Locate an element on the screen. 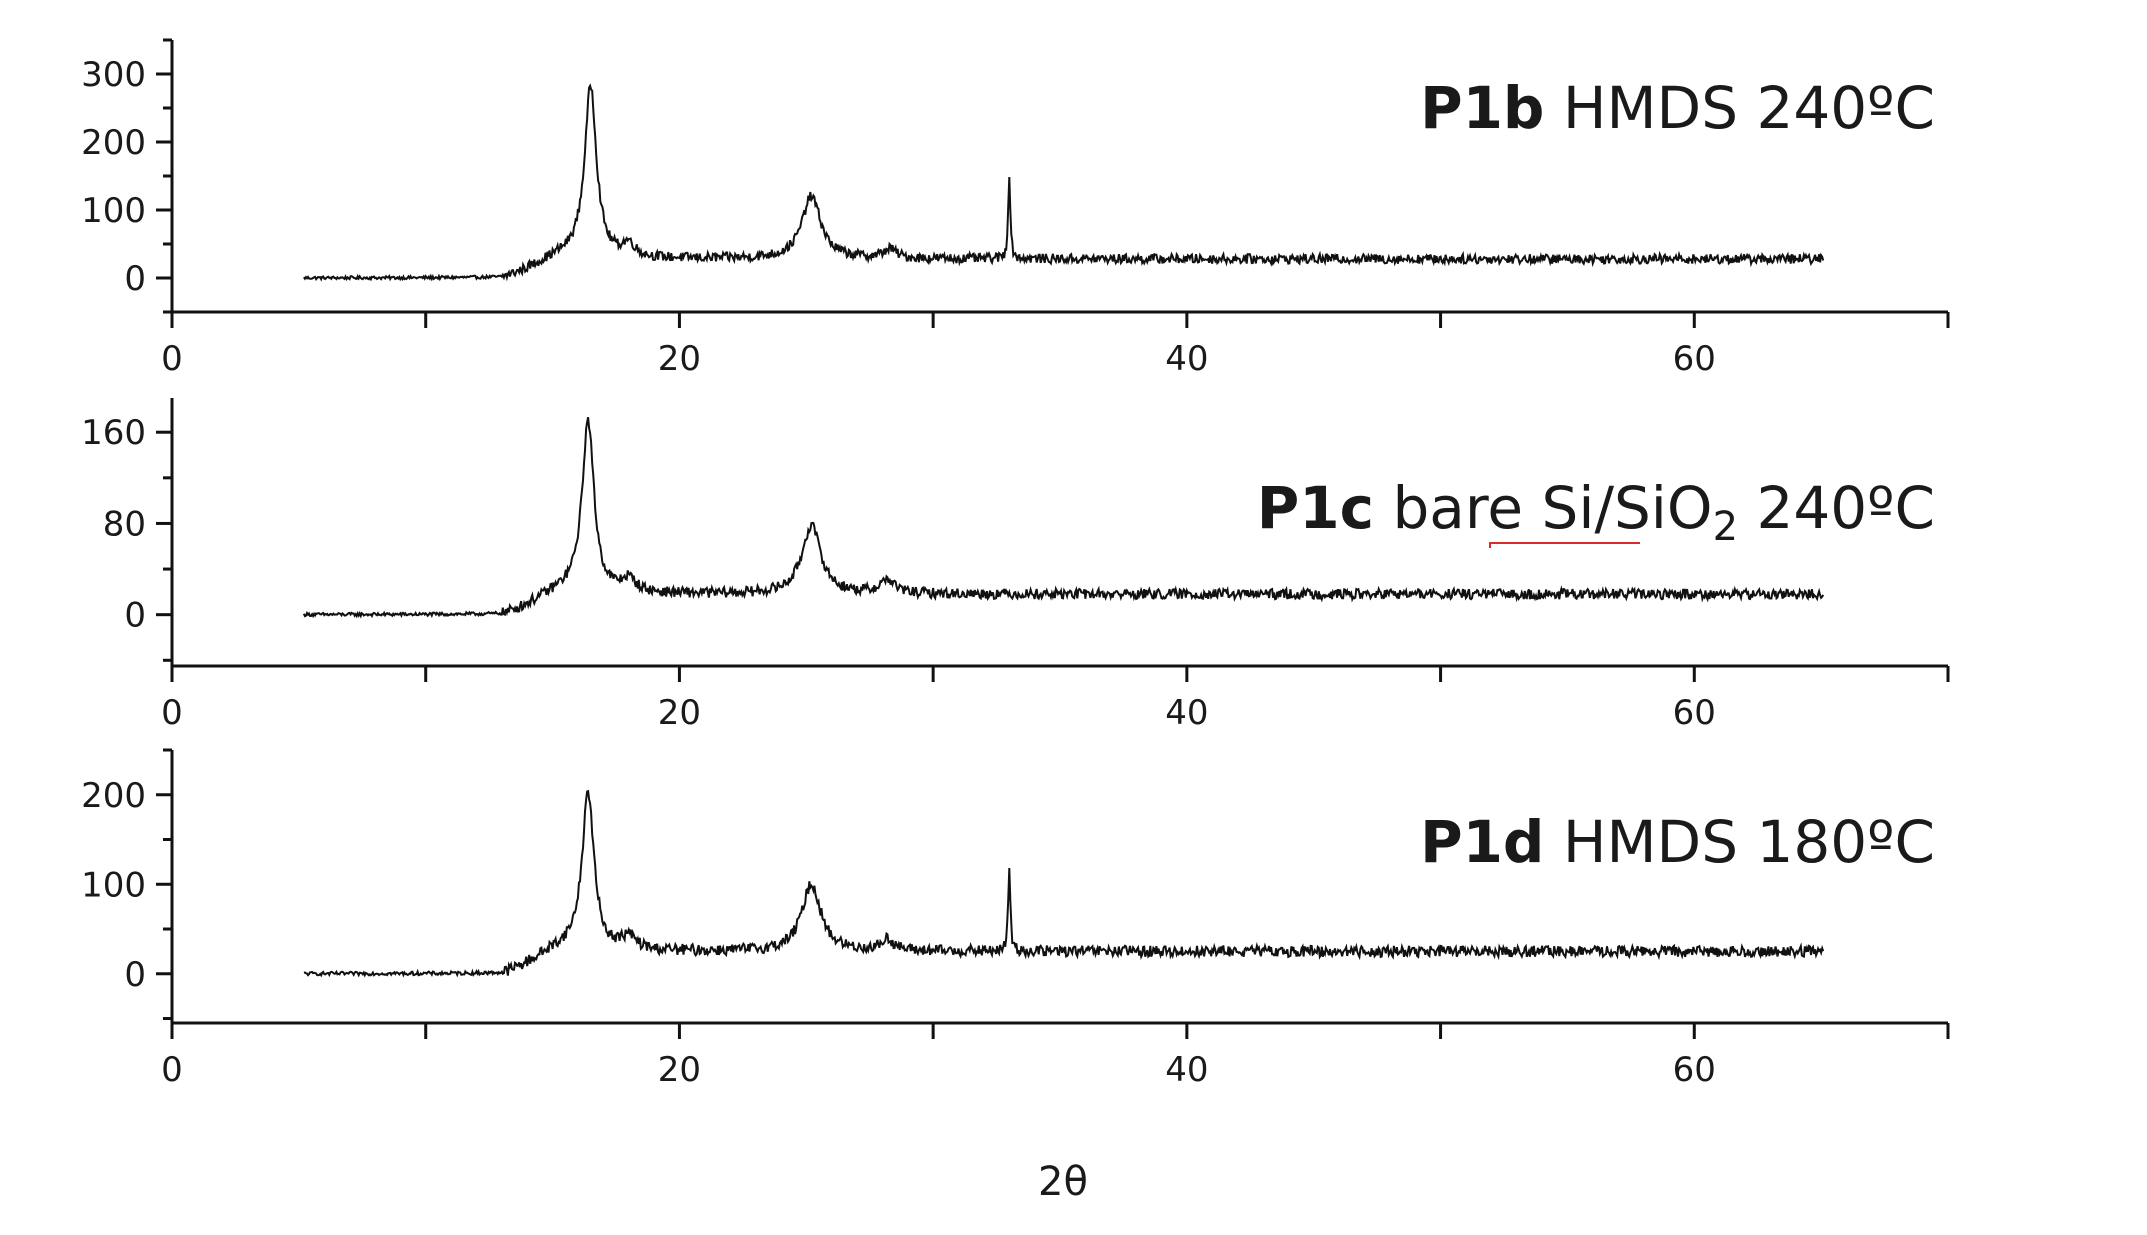 The height and width of the screenshot is (1235, 2147). panel-title-subscript: 2 is located at coordinates (1725, 527).